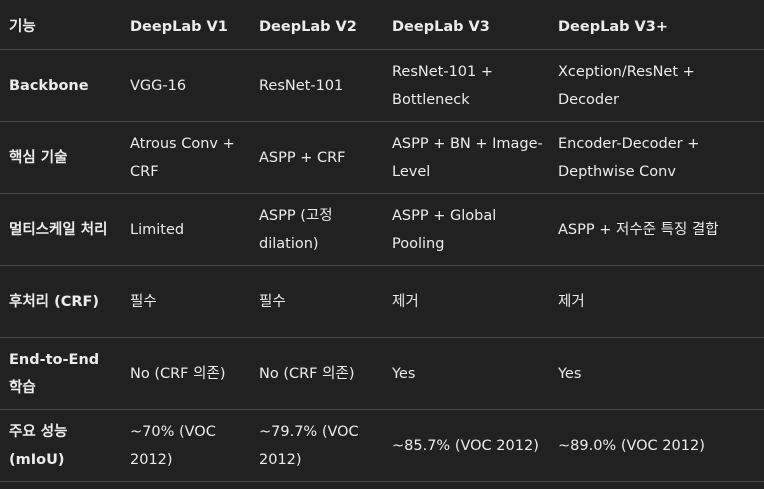 This screenshot has height=489, width=764. I want to click on table-cell: ASPP + 저수준 특징 결합, so click(638, 229).